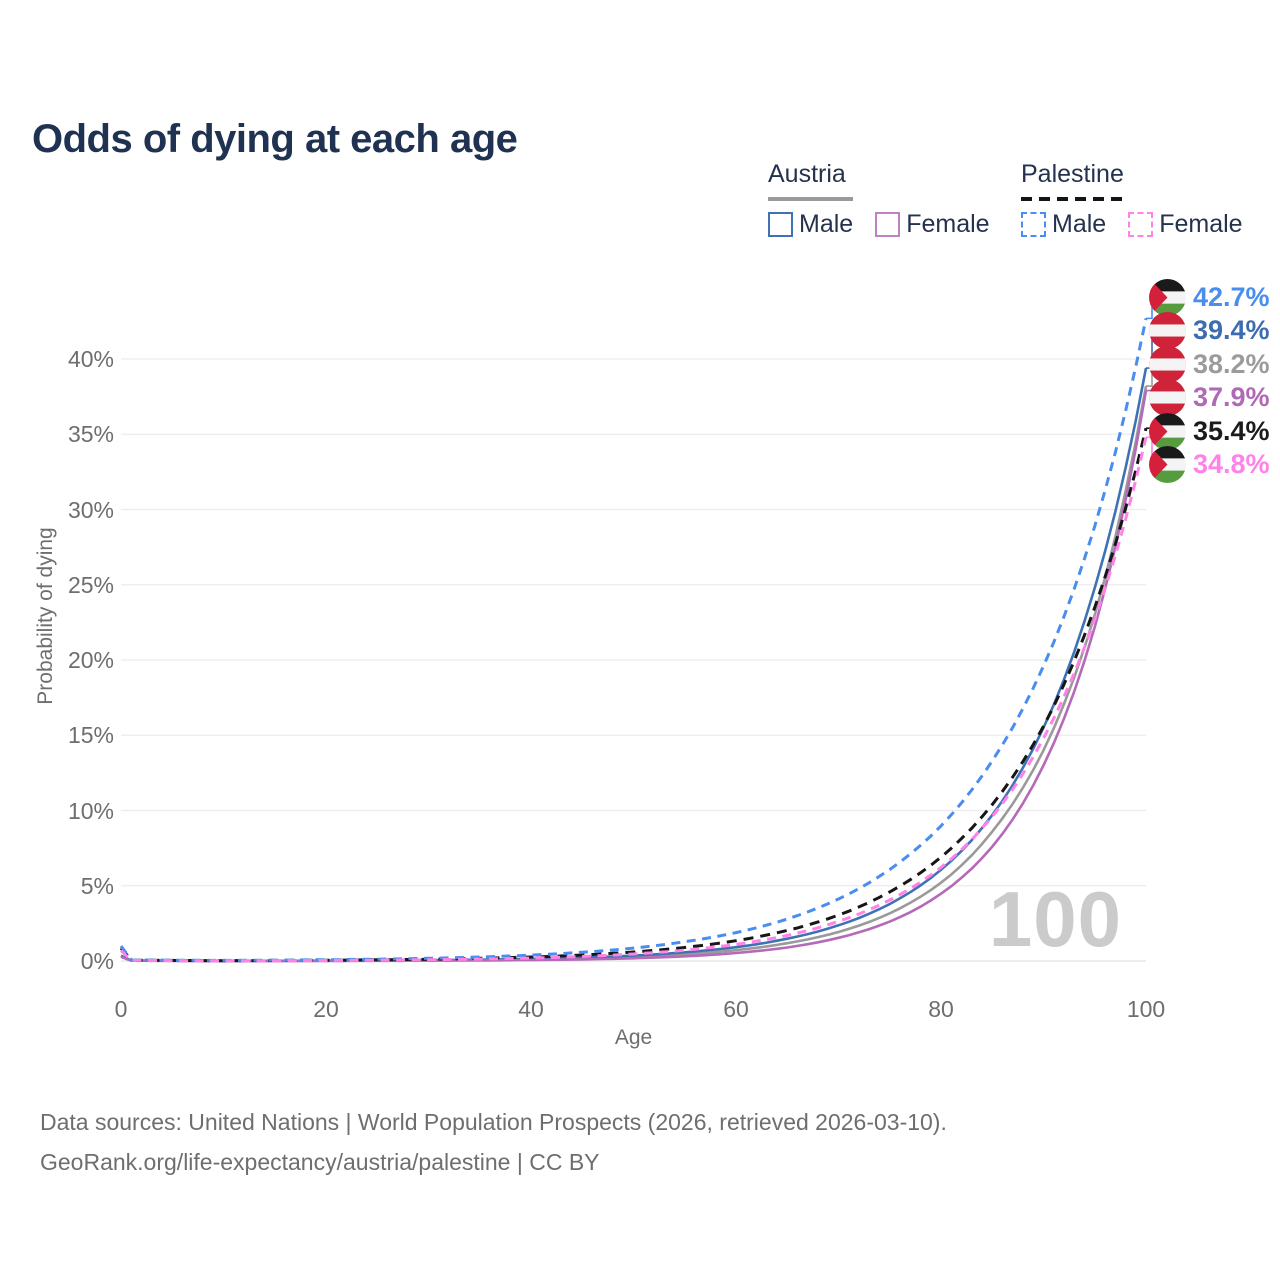  What do you see at coordinates (1231, 430) in the screenshot?
I see `end-label-value: 35.4%` at bounding box center [1231, 430].